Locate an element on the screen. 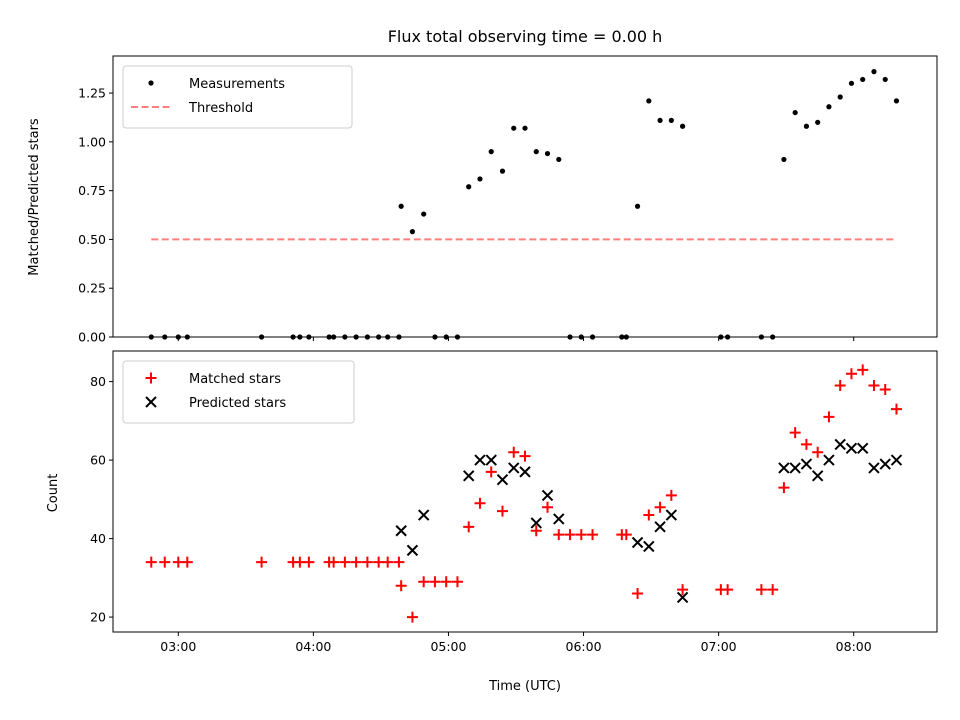 This screenshot has height=720, width=960. legend: Measurements Threshold is located at coordinates (237, 97).